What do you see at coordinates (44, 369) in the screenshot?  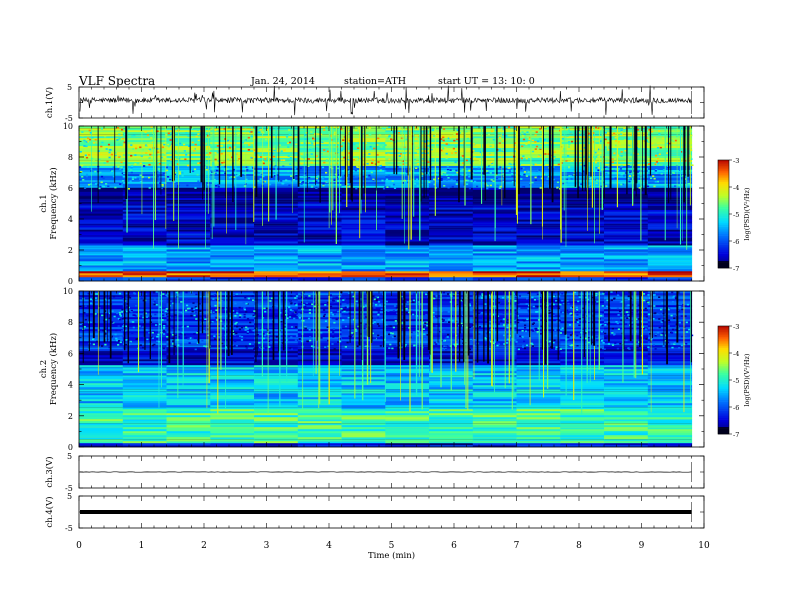 I see `ch2-spectrogram-ylabel-channel: ch.2` at bounding box center [44, 369].